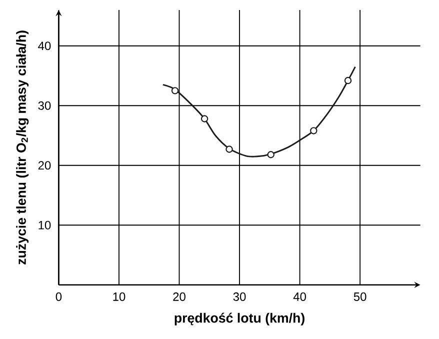 The width and height of the screenshot is (439, 339). Describe the element at coordinates (299, 296) in the screenshot. I see `x-tick-label: 40` at that location.